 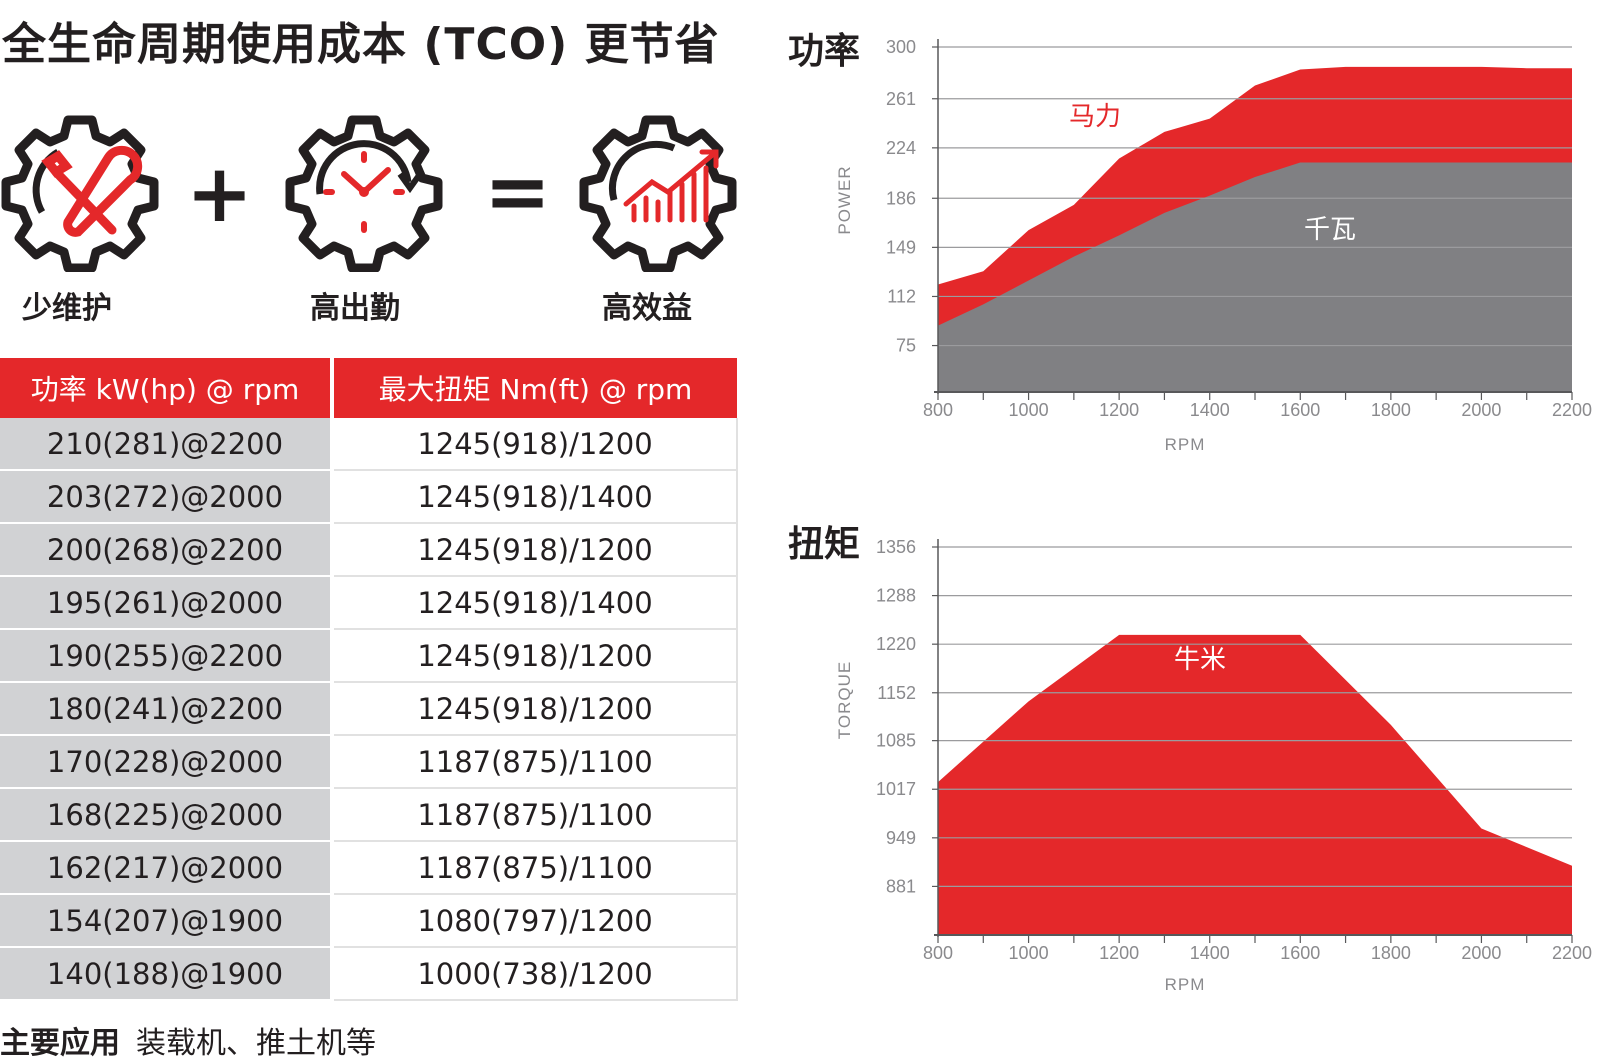 What do you see at coordinates (906, 346) in the screenshot?
I see `y-tick-label: 75` at bounding box center [906, 346].